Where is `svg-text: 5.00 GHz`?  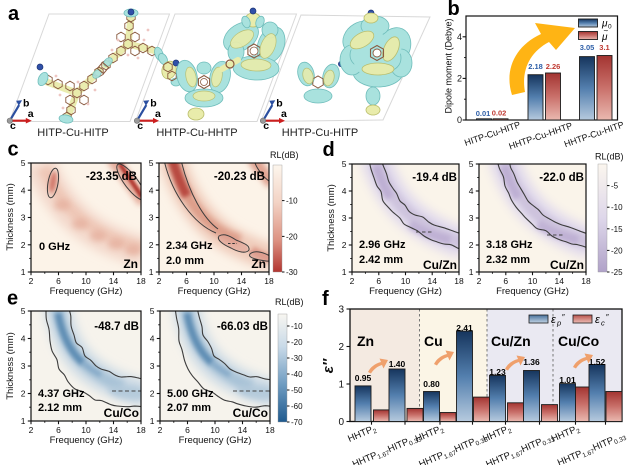
svg-text: 5.00 GHz is located at coordinates (190, 394).